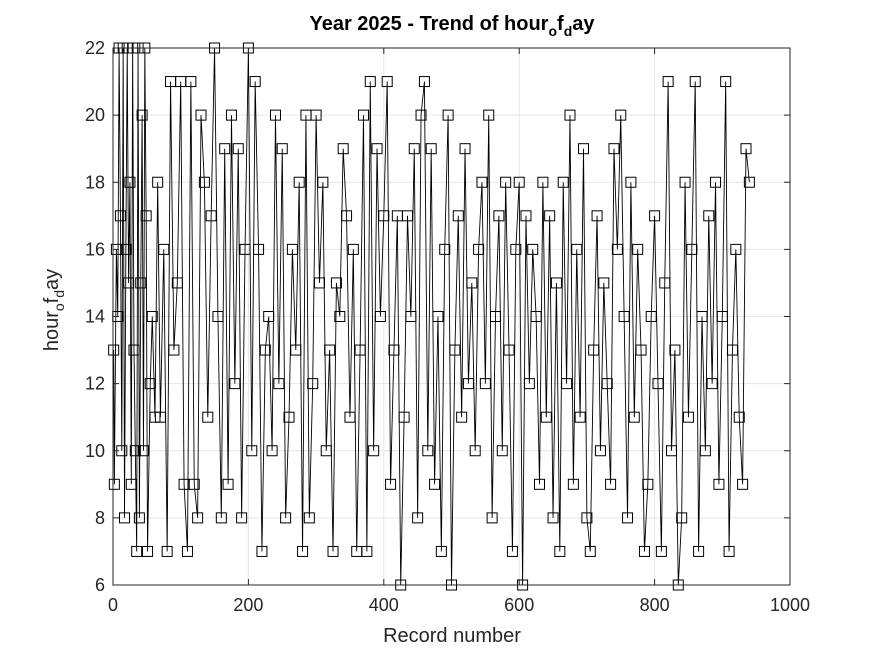  I want to click on x-tick-label: 800, so click(655, 605).